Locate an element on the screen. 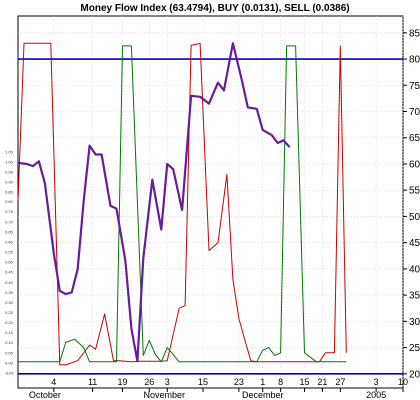 The image size is (420, 400). right-tick-label-12: 80 is located at coordinates (414, 60).